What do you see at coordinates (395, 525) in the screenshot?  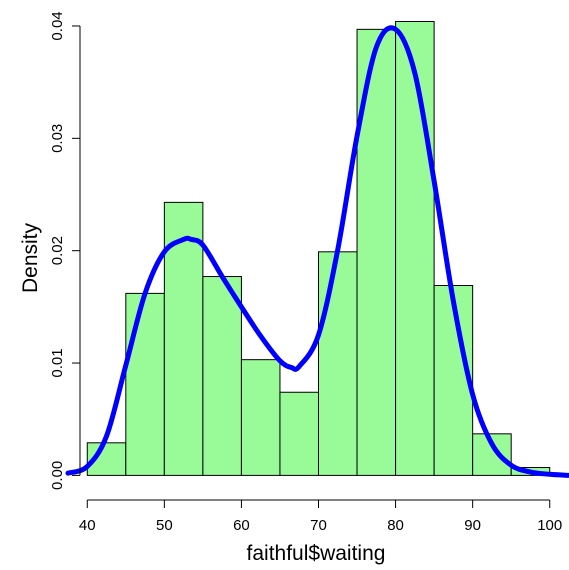 I see `x-tick-label: 80` at bounding box center [395, 525].